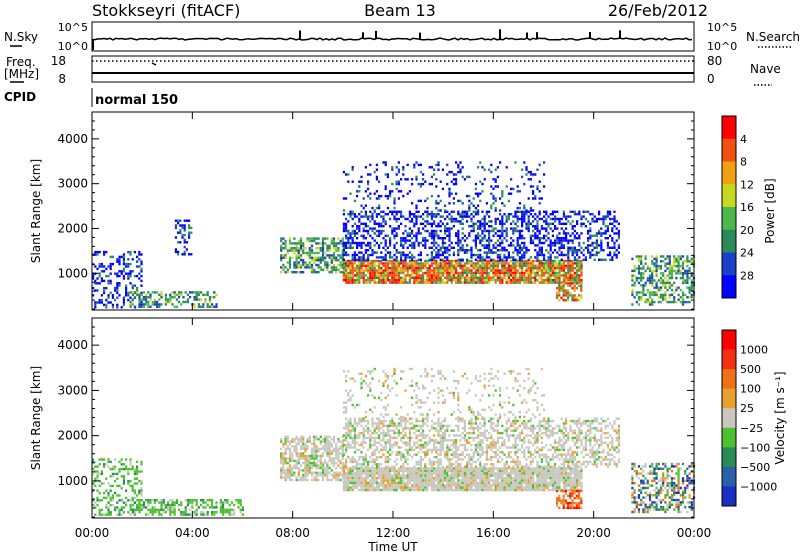  Describe the element at coordinates (73, 46) in the screenshot. I see `count-tick-bottom-left: 10^0` at that location.